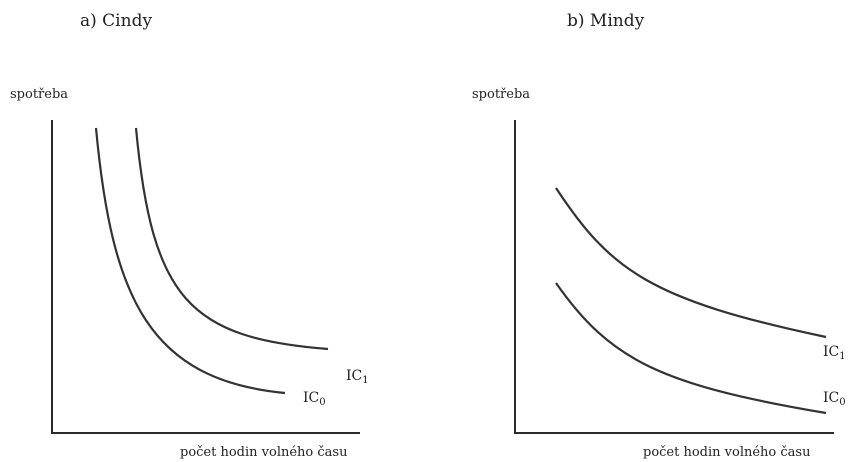 The height and width of the screenshot is (462, 854). I want to click on panel-mindy-label-ic0: IC0, so click(834, 399).